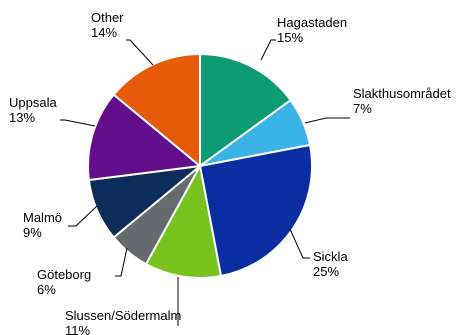  I want to click on slice-label-slussen-sodermalm: Slussen/Södermalm 11%, so click(123, 321).